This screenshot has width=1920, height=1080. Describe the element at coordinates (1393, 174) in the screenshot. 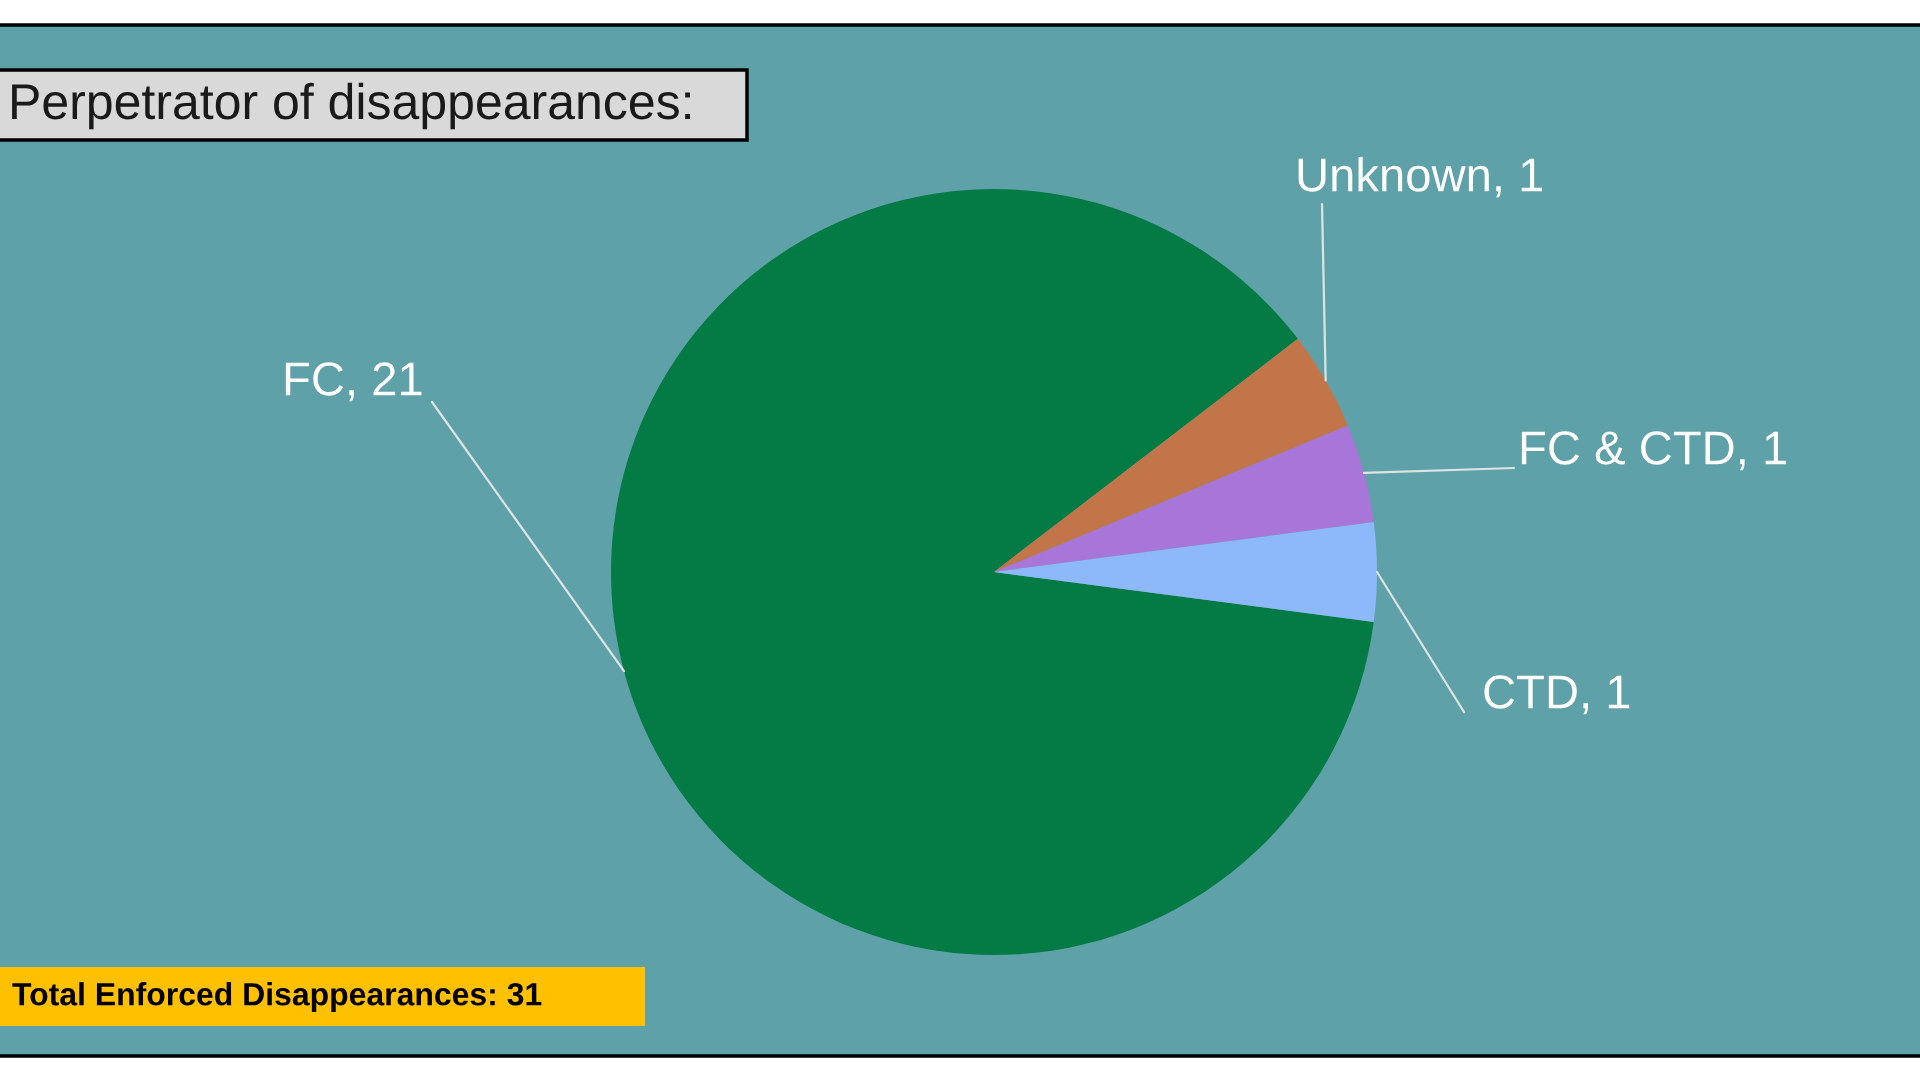

I see `slice-label: Unknown` at that location.